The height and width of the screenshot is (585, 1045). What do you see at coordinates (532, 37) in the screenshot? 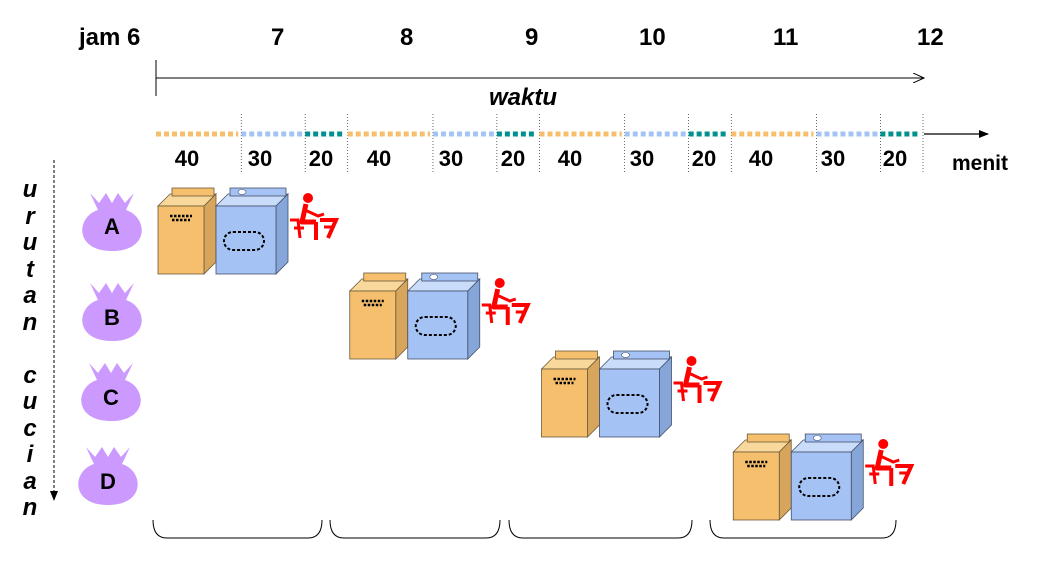
I see `hour-label-9: 9` at bounding box center [532, 37].